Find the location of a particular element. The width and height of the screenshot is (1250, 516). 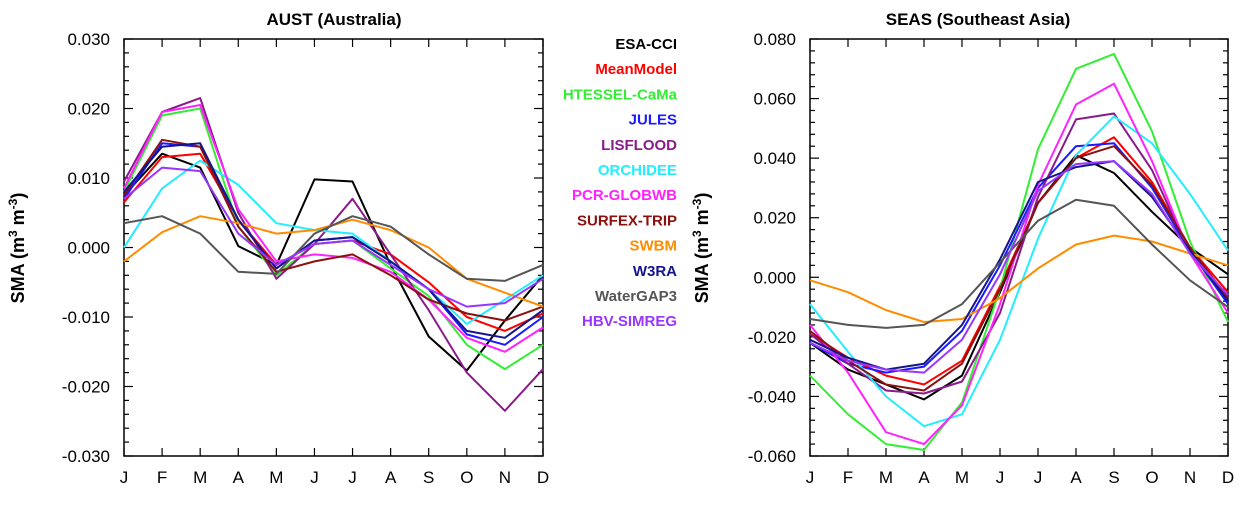

chart-title-seas: SEAS (Southeast Asia) is located at coordinates (978, 19).